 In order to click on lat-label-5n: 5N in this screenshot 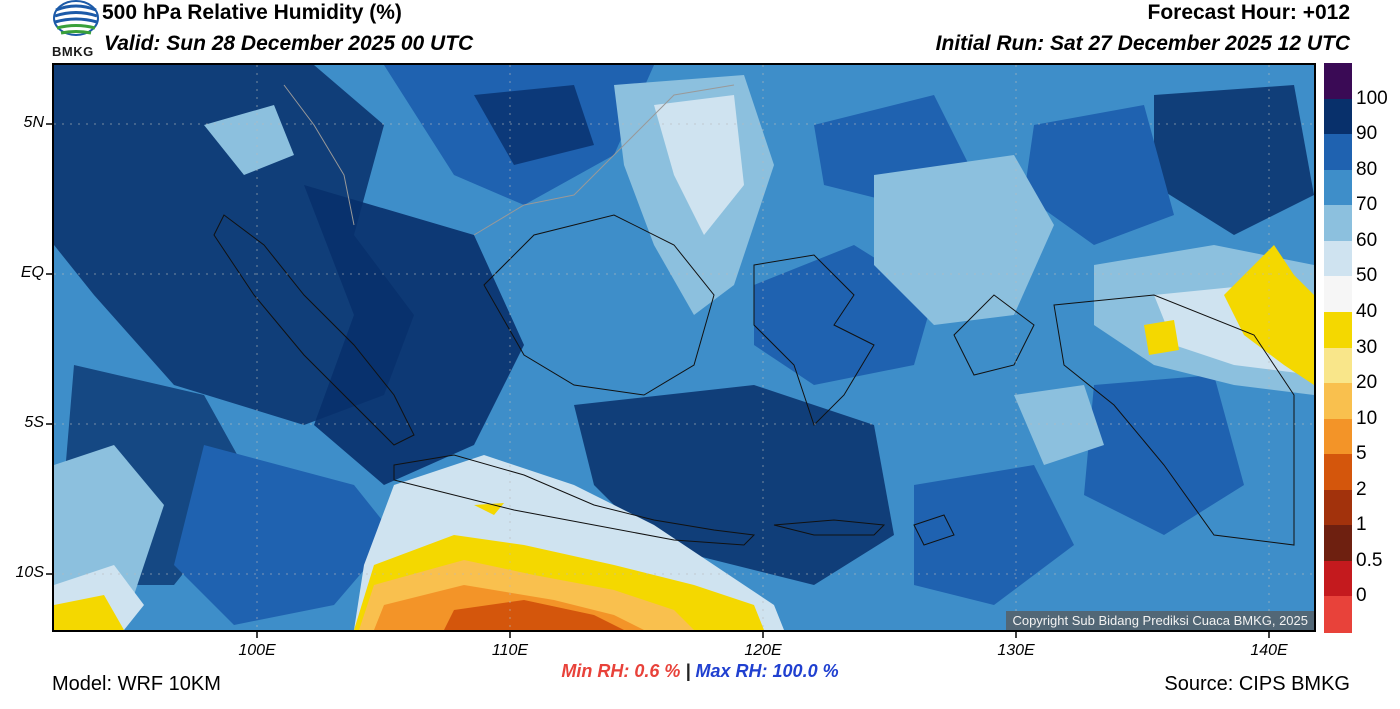, I will do `click(33, 122)`.